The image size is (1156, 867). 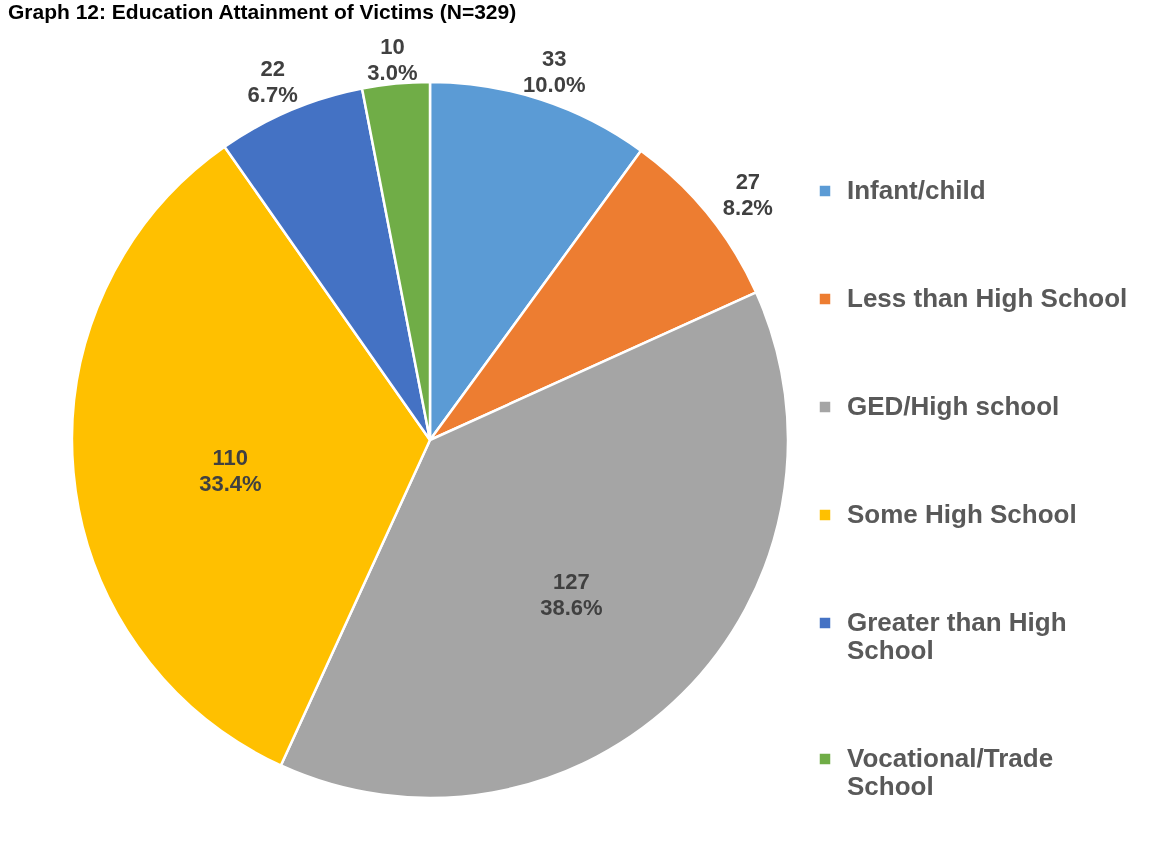 I want to click on data-label: 33 10.0%, so click(x=554, y=71).